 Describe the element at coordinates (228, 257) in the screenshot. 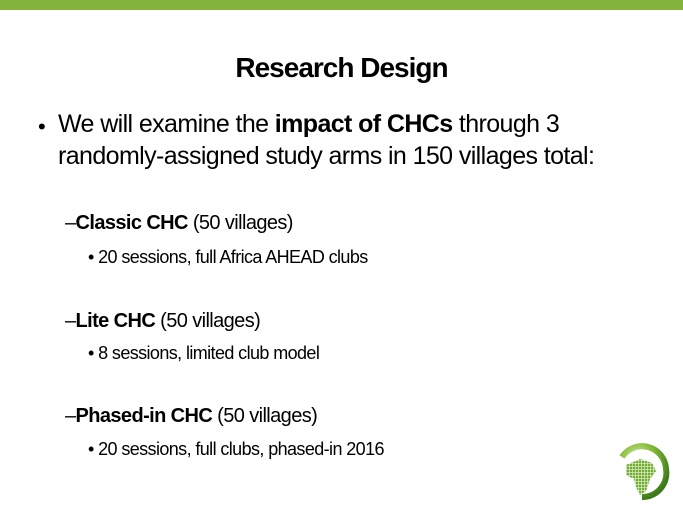

I see `arm-classic-detail: • 20 sessions, full Africa AHEAD clubs` at that location.